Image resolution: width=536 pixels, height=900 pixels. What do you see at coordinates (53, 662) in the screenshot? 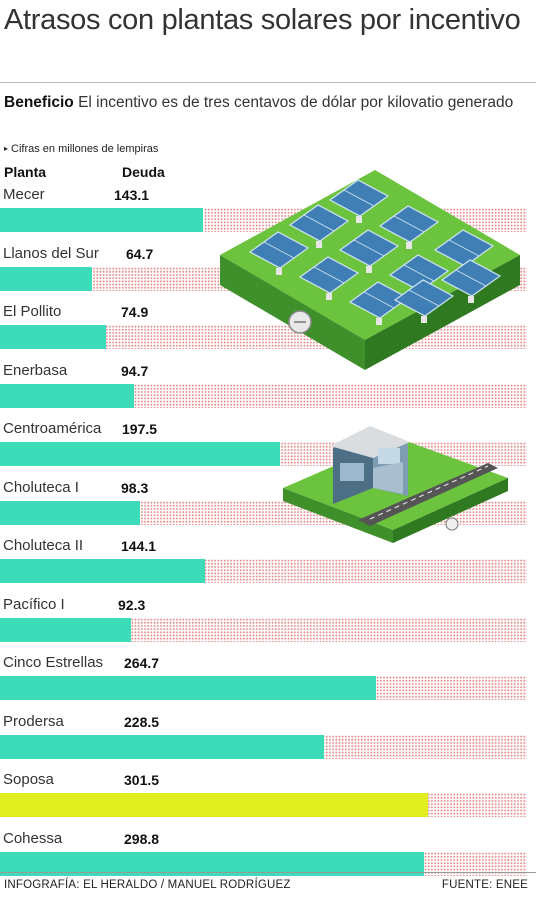
I see `bar-category-label: Cinco Estrellas` at bounding box center [53, 662].